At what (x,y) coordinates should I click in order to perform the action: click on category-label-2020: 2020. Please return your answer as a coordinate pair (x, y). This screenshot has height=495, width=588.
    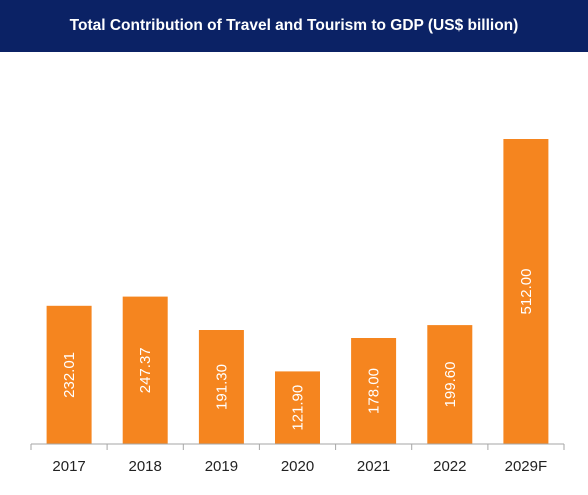
    Looking at the image, I should click on (297, 466).